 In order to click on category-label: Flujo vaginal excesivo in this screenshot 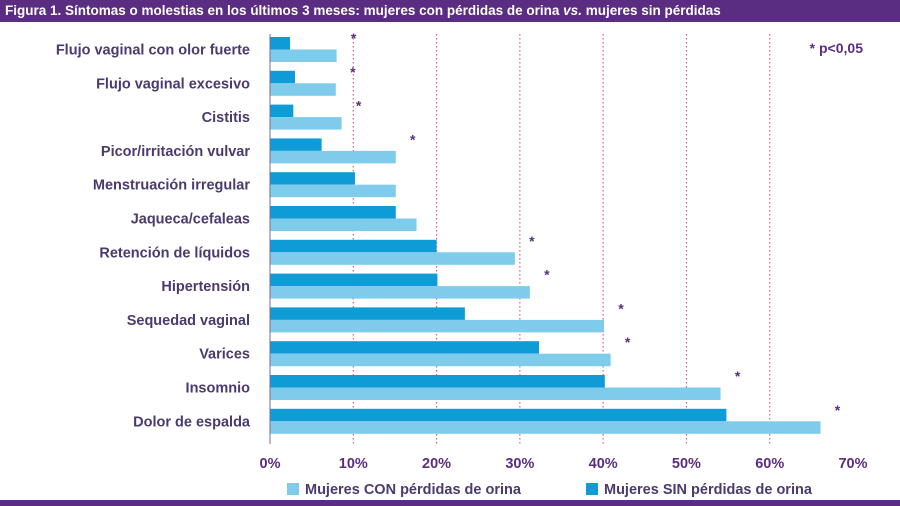, I will do `click(173, 84)`.